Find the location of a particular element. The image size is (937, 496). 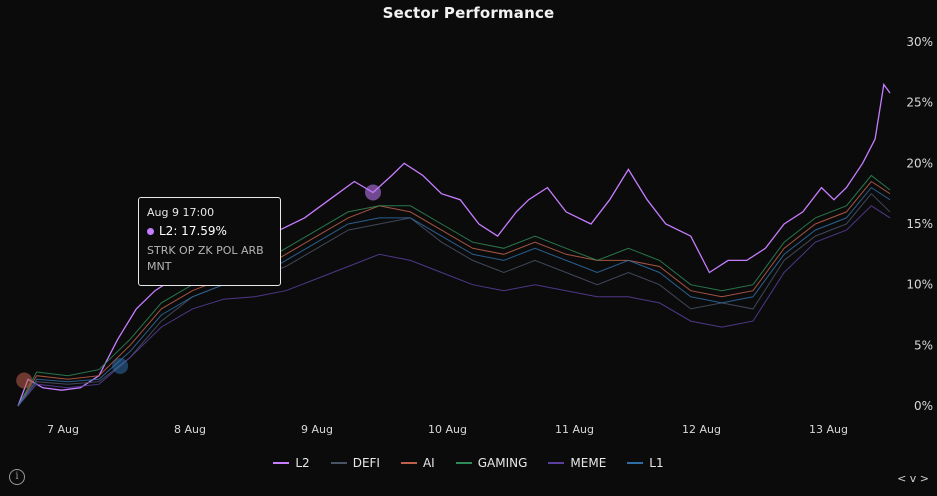

x-tick-label: 13 Aug is located at coordinates (828, 429).